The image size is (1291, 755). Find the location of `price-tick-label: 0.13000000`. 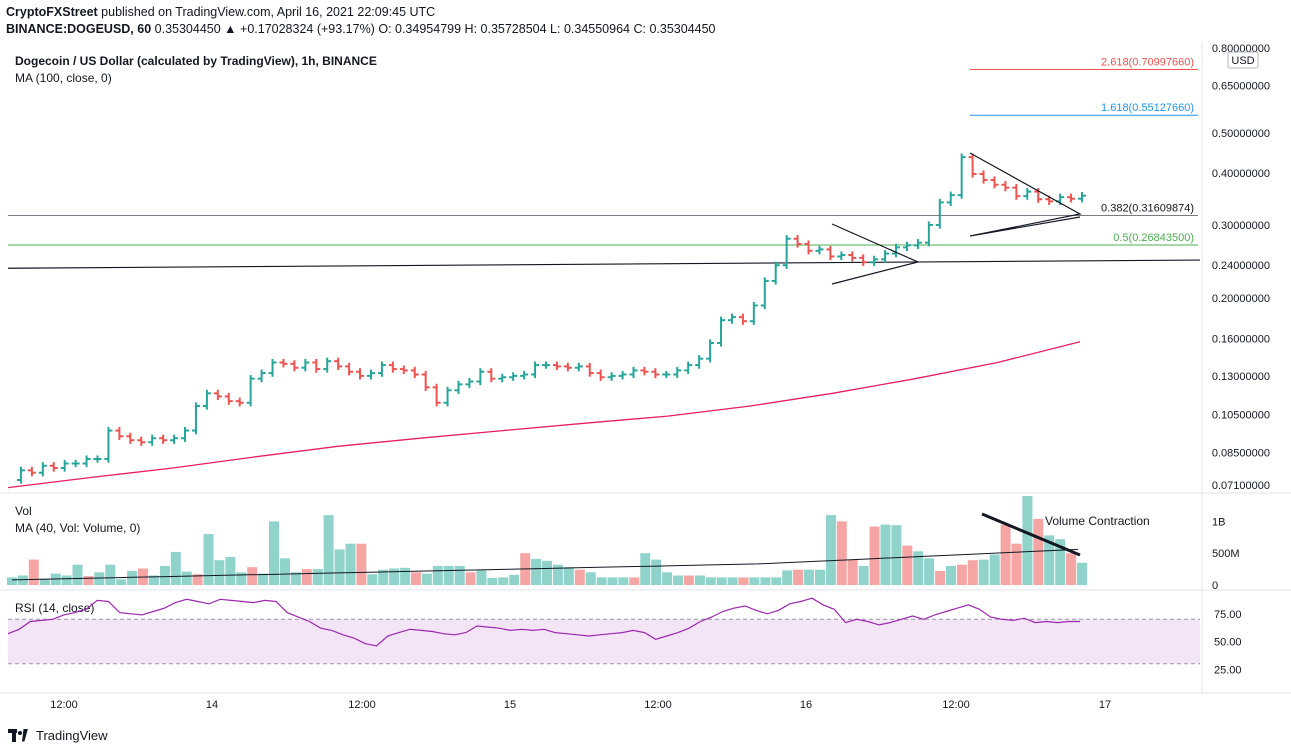

price-tick-label: 0.13000000 is located at coordinates (1241, 377).